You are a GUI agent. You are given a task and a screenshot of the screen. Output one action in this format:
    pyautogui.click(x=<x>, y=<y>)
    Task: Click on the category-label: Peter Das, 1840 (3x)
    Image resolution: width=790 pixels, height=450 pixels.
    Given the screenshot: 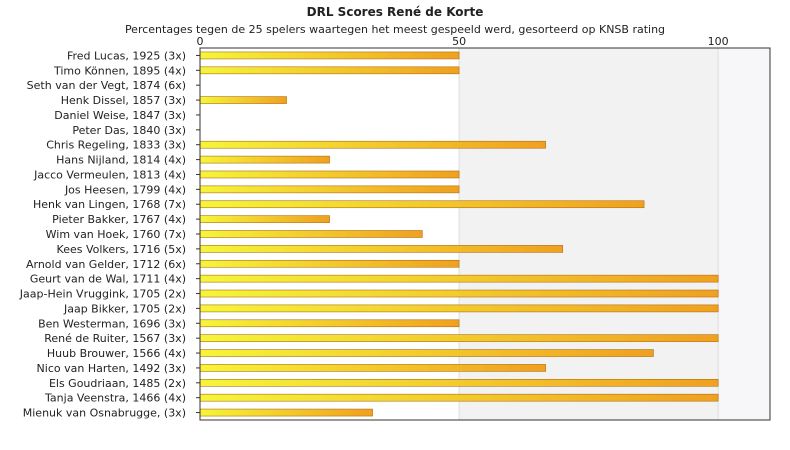 What is the action you would take?
    pyautogui.click(x=129, y=130)
    